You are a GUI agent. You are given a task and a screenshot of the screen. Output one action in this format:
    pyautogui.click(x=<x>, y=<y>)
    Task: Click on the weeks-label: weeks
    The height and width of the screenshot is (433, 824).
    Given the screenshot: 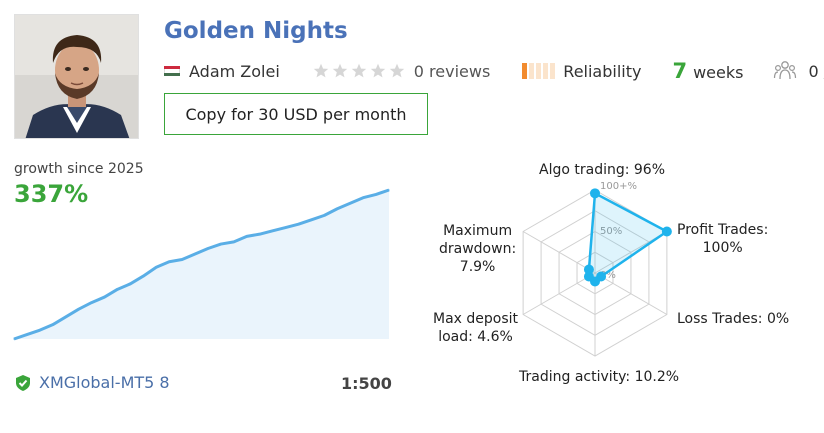 What is the action you would take?
    pyautogui.click(x=718, y=72)
    